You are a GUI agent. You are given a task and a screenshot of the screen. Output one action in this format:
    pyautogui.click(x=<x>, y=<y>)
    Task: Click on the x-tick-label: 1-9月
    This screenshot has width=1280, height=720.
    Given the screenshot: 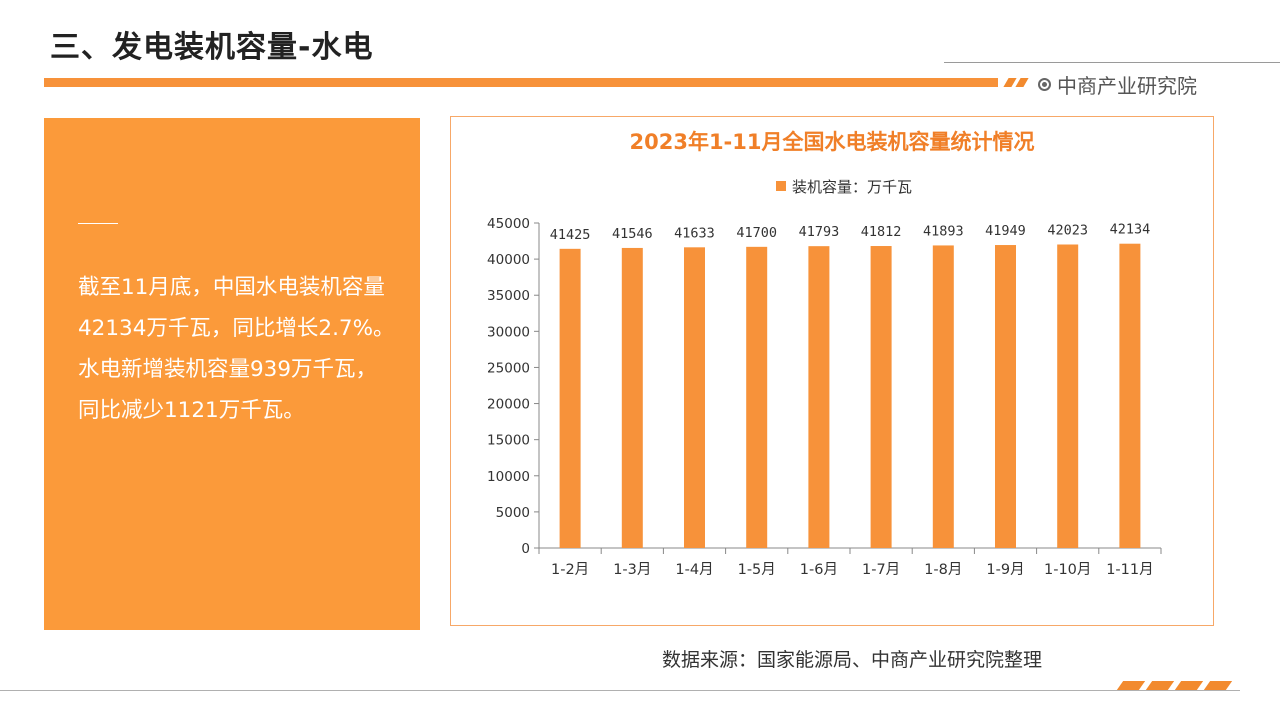 What is the action you would take?
    pyautogui.click(x=1005, y=570)
    